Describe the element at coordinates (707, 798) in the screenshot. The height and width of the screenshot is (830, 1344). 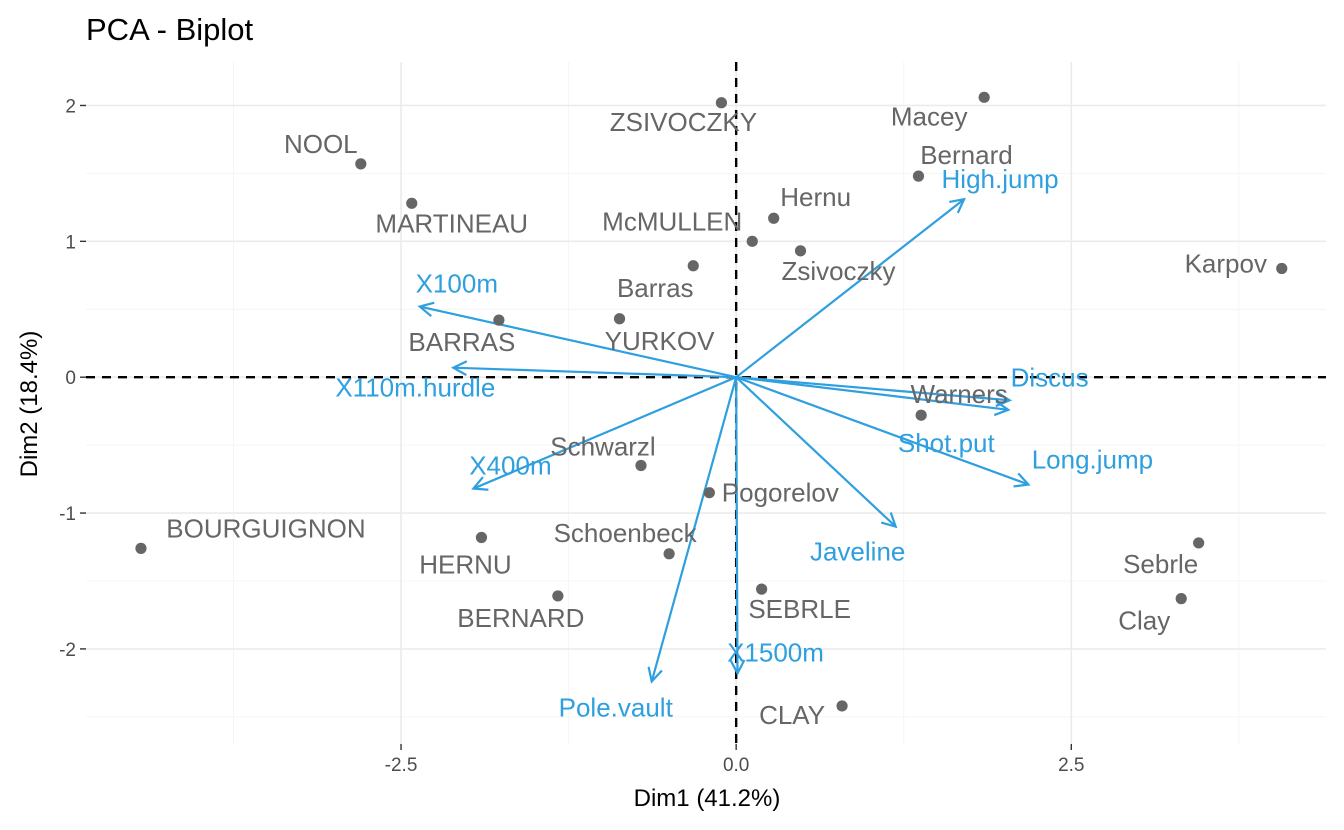
I see `x-axis-title: Dim1 (41.2%)` at that location.